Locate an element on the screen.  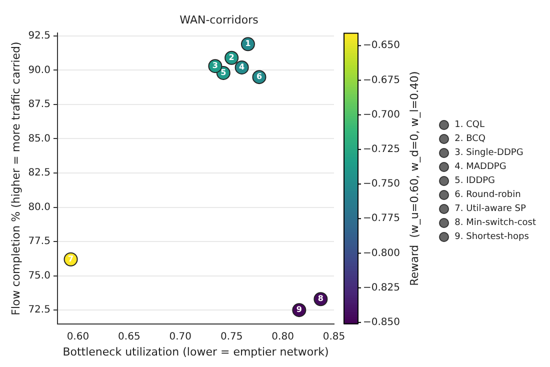
y-axis-title: Flow completion % (higher = more traffic carried) is located at coordinates (15, 179).